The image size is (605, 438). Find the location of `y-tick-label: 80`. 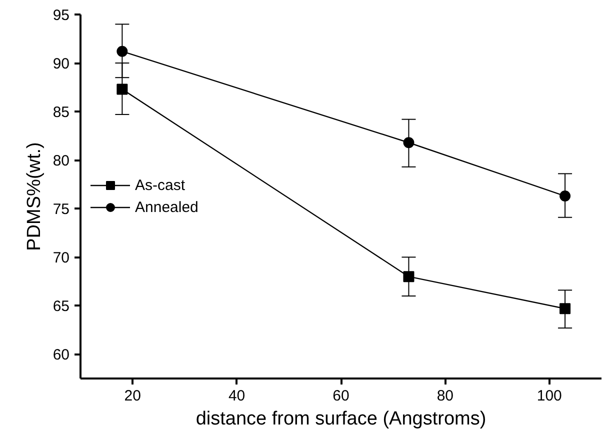

y-tick-label: 80 is located at coordinates (61, 161).